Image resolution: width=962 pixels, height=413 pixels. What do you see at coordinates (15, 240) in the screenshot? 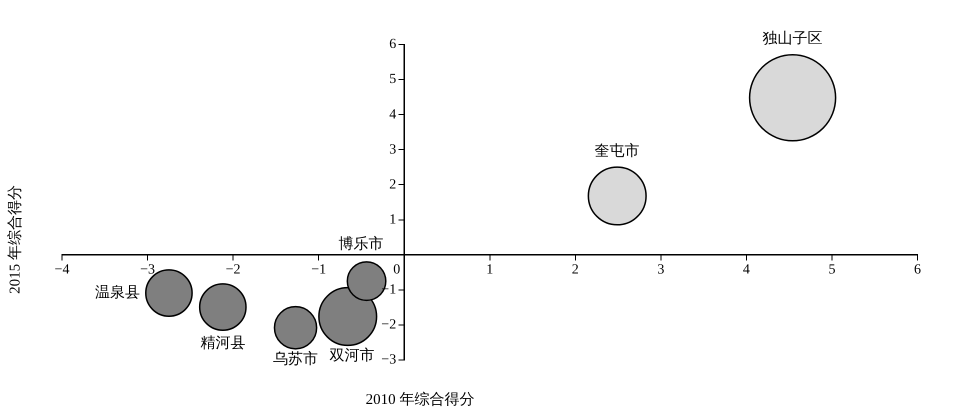
I see `y-axis-title: 2015 年综合得分` at bounding box center [15, 240].